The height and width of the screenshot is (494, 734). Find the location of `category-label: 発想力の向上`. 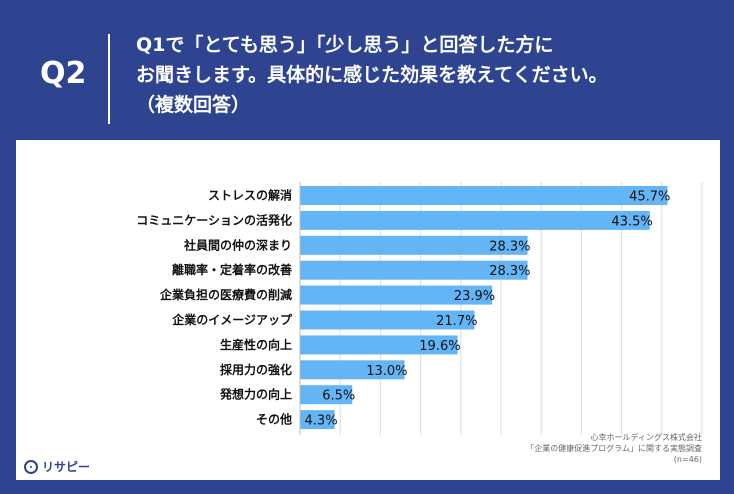

category-label: 発想力の向上 is located at coordinates (255, 394).